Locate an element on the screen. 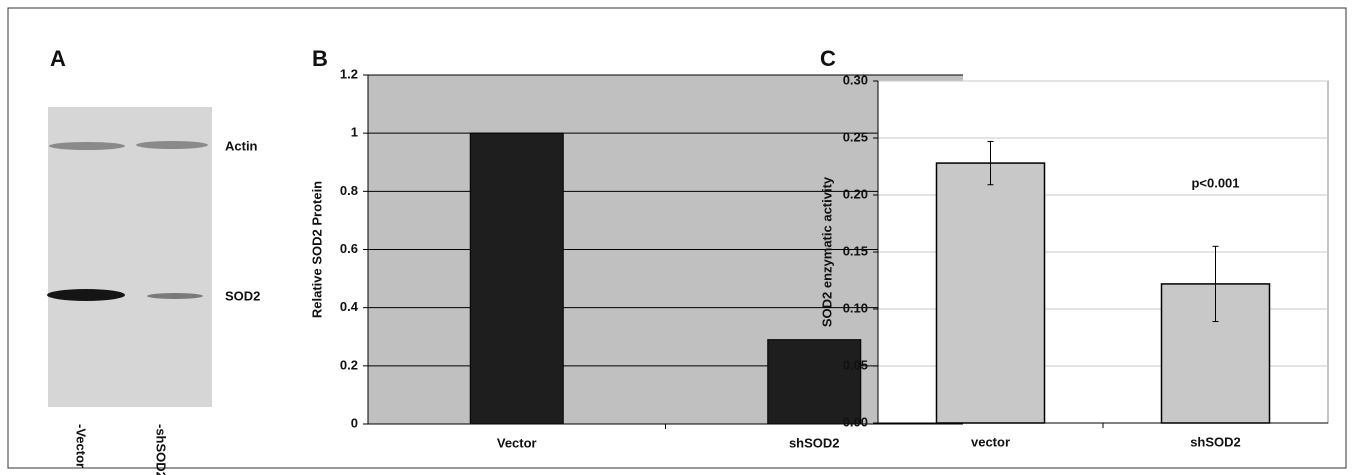 Image resolution: width=1354 pixels, height=475 pixels. y-tick-label: 0.2 is located at coordinates (349, 364).